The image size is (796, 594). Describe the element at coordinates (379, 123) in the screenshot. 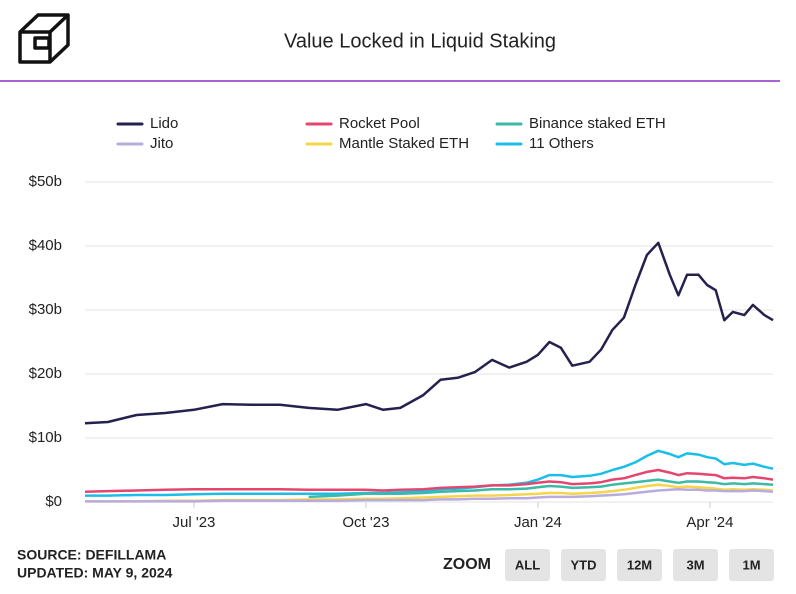

I see `legend-label: Rocket Pool` at that location.